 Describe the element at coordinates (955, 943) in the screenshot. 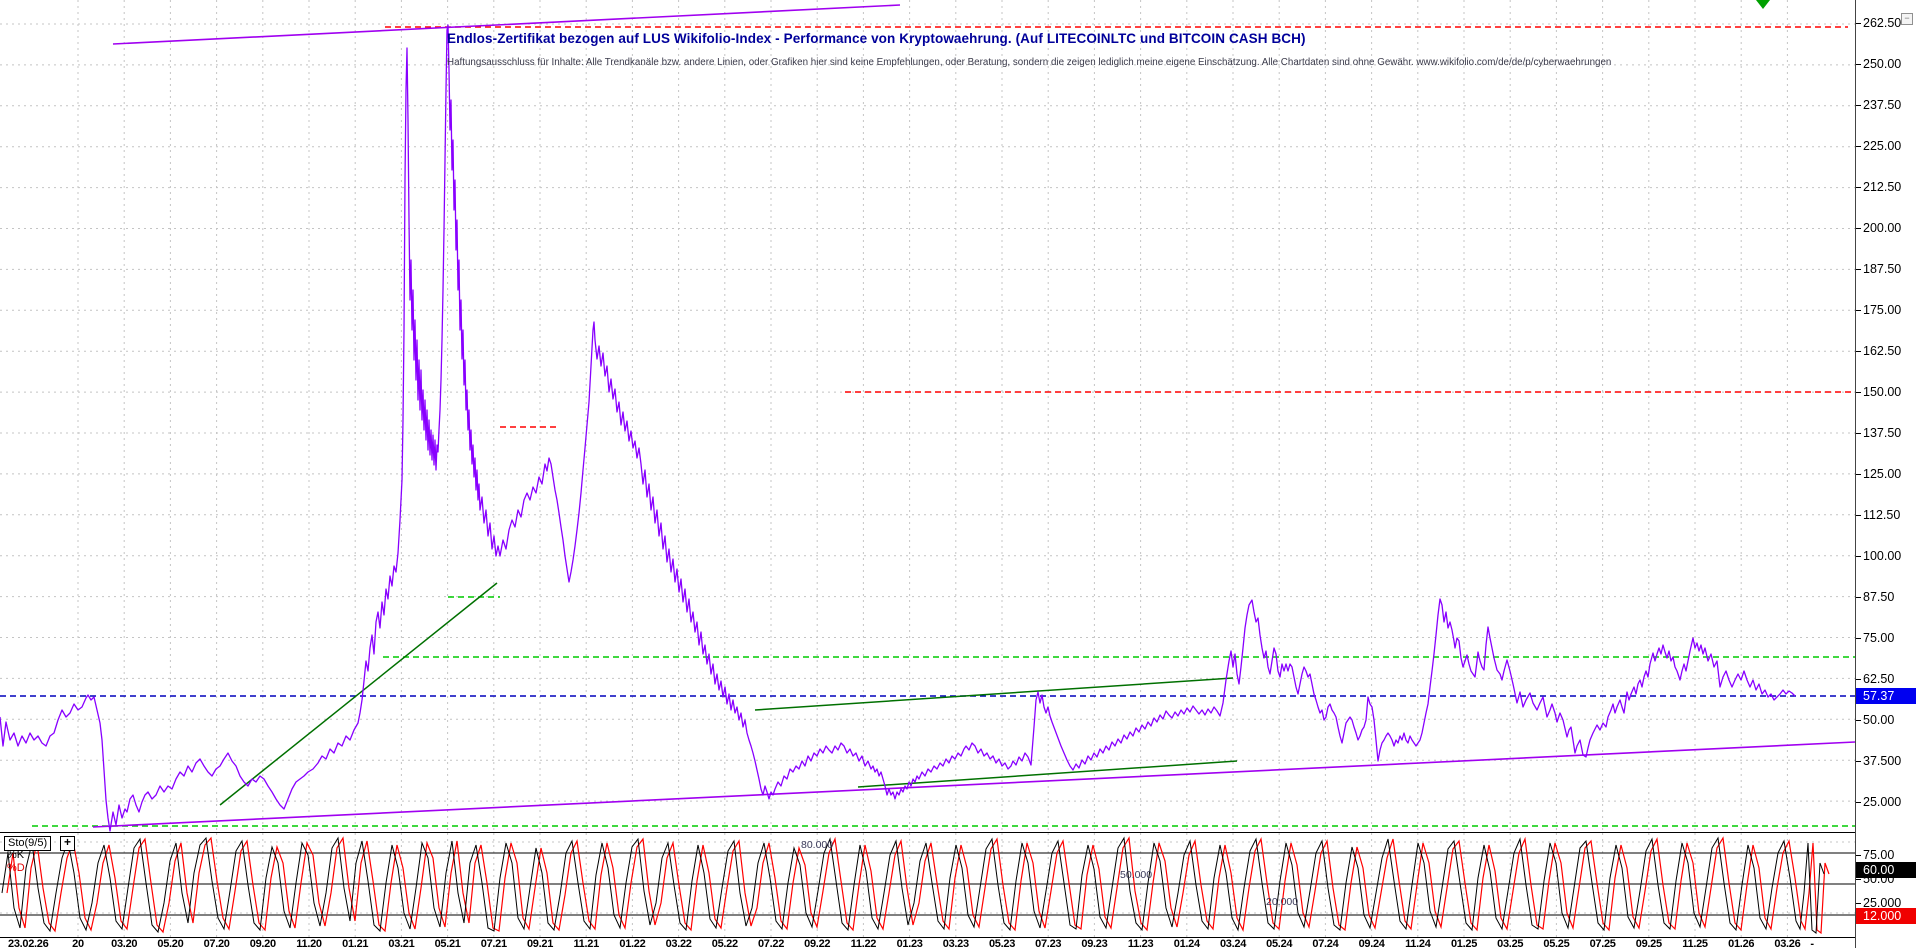

I see `x-axis-label: 03.23` at that location.